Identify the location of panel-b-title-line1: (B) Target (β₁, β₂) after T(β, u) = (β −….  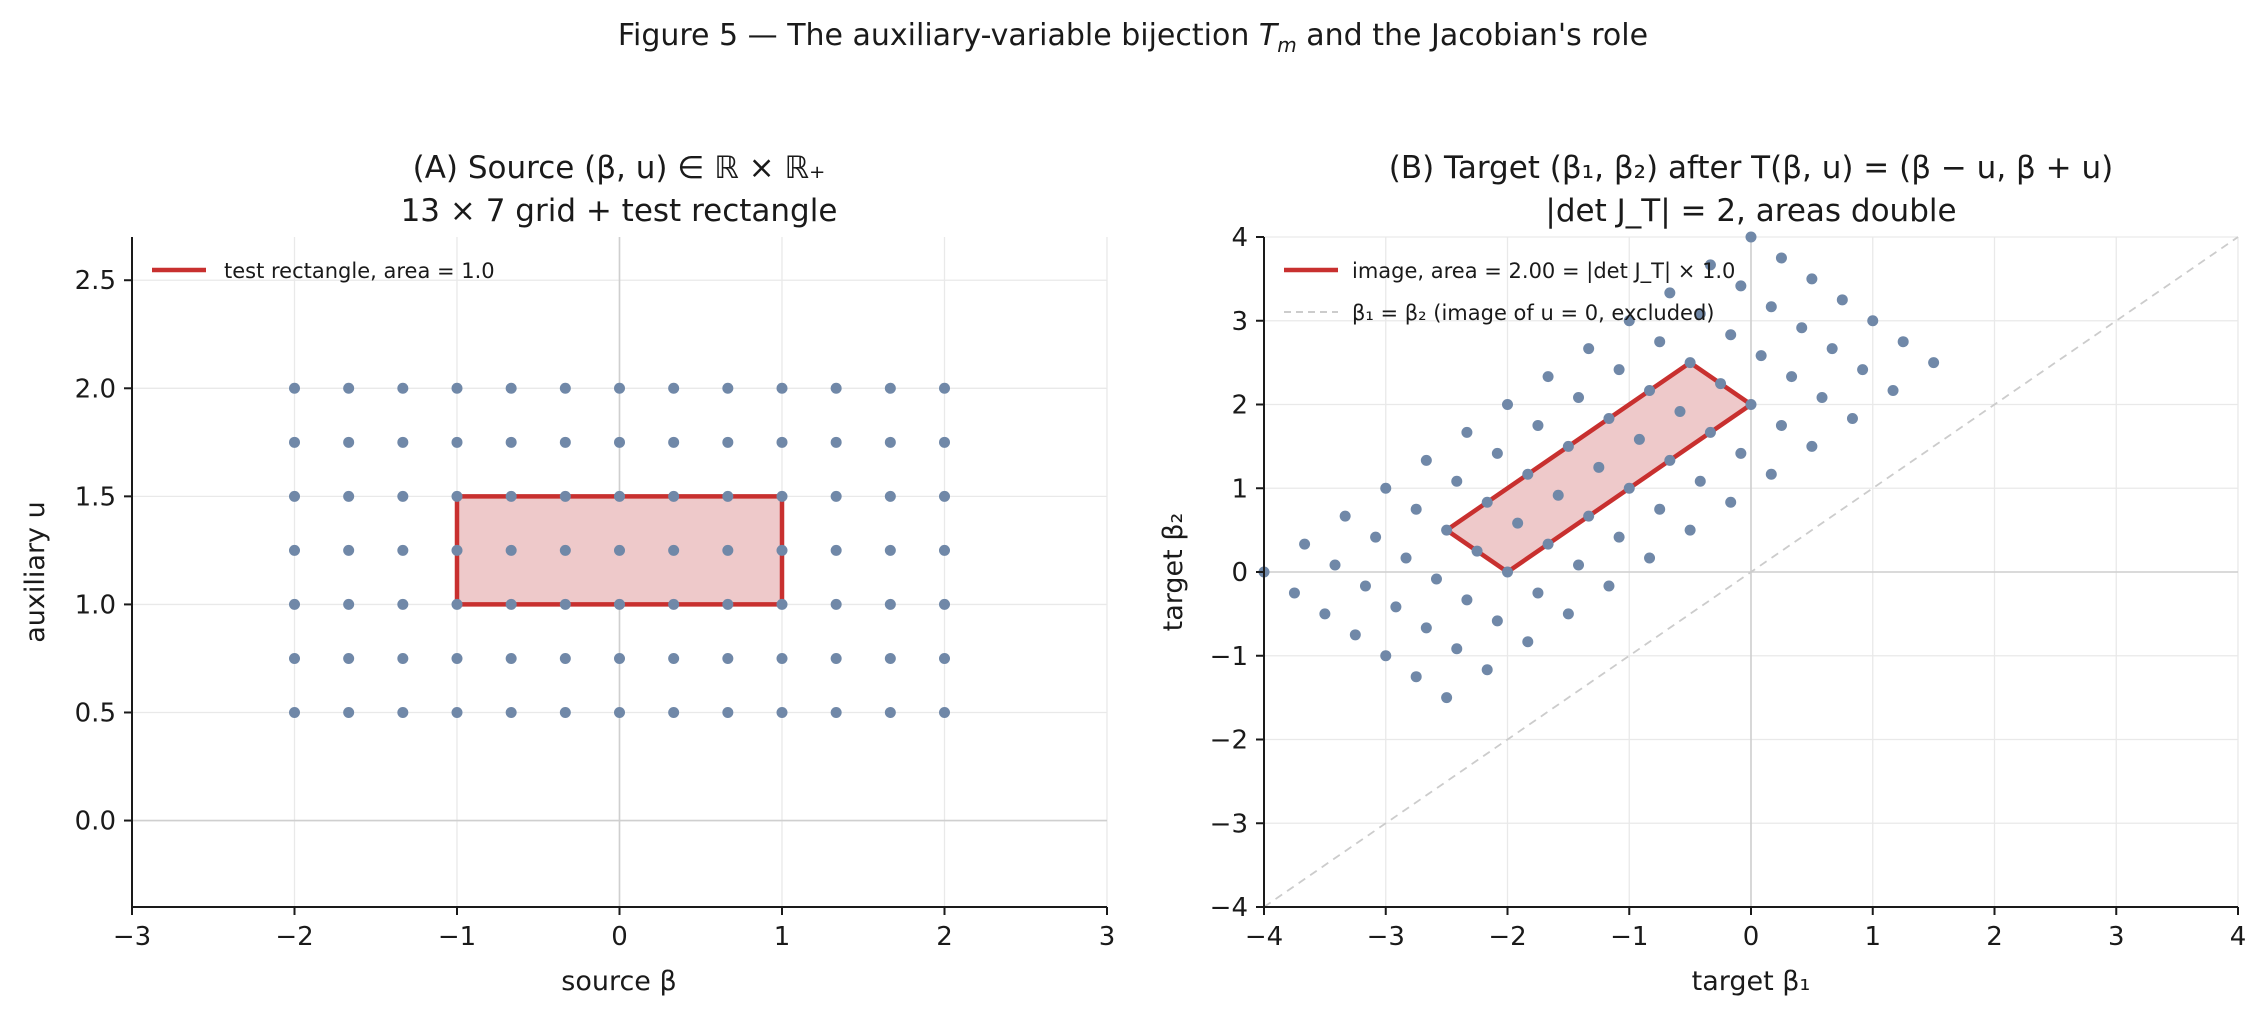
(1751, 168).